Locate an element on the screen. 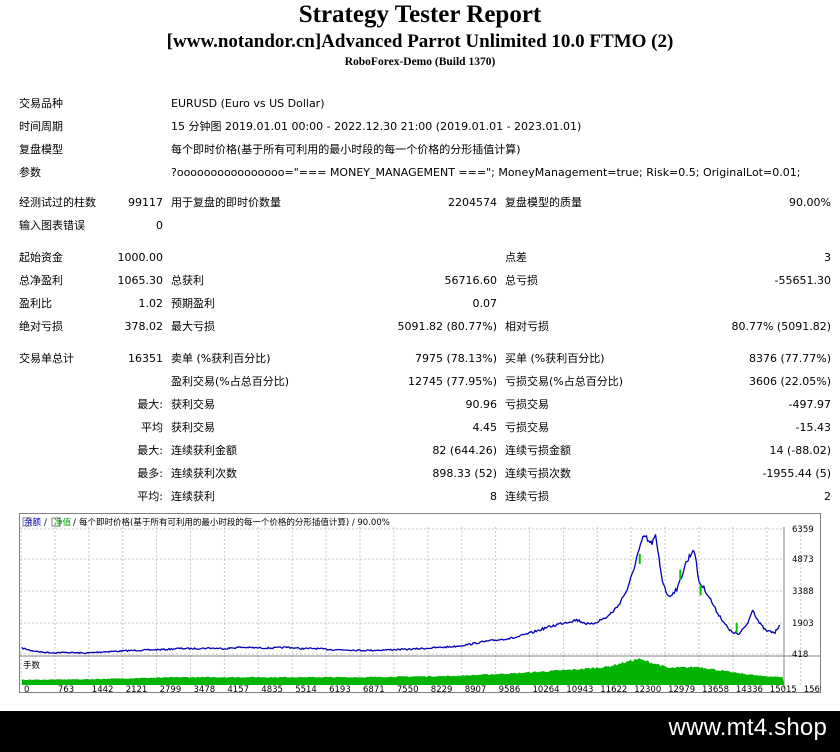 Image resolution: width=840 pixels, height=752 pixels. abs-dd-label: 绝对亏损 is located at coordinates (41, 326).